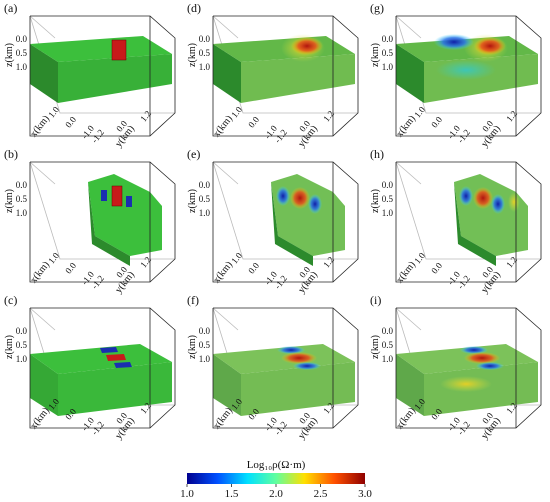 The width and height of the screenshot is (550, 502). What do you see at coordinates (466, 384) in the screenshot?
I see `halo` at bounding box center [466, 384].